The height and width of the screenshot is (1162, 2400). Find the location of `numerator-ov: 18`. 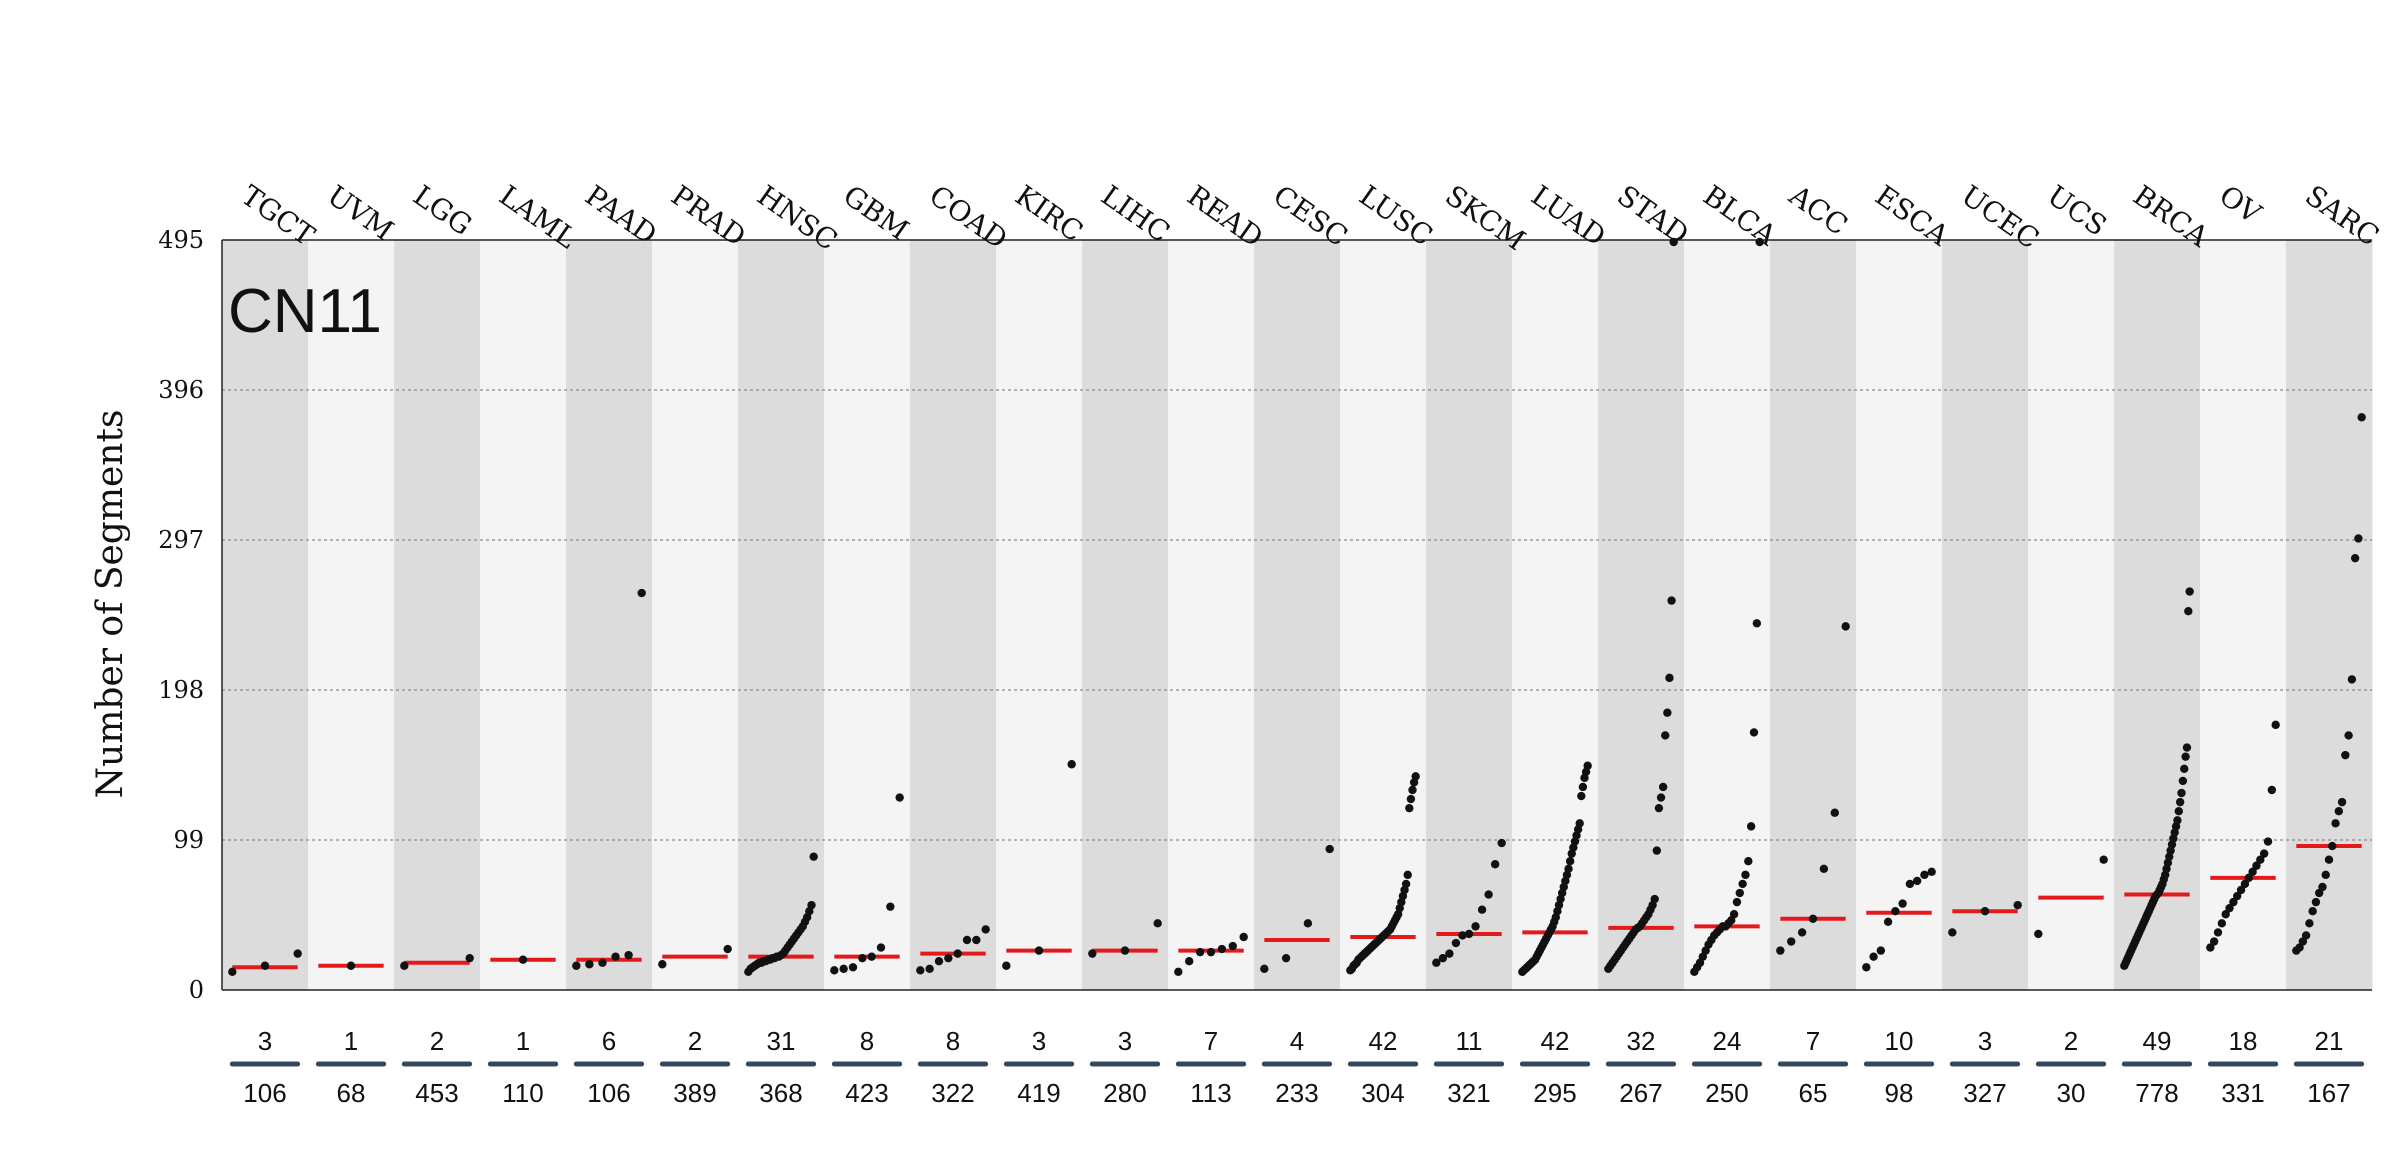

numerator-ov: 18 is located at coordinates (2243, 1041).